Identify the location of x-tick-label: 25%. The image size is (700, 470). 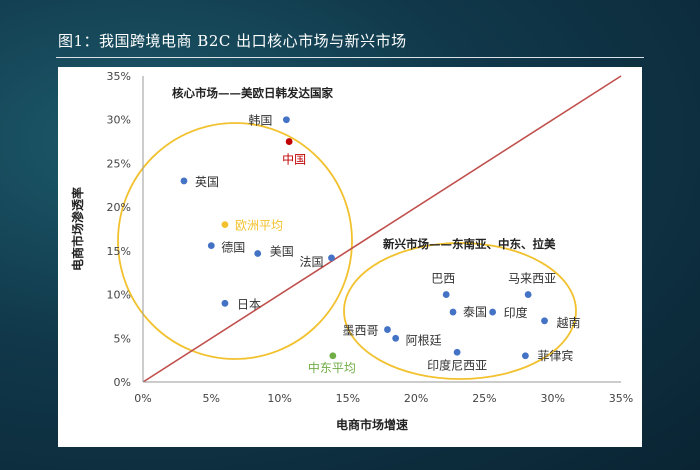
(484, 398).